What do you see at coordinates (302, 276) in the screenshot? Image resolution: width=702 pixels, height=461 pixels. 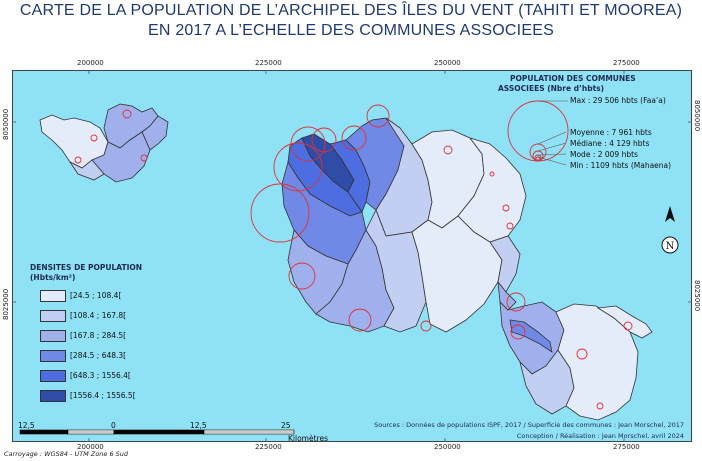 I see `pop-circle-punaauia` at bounding box center [302, 276].